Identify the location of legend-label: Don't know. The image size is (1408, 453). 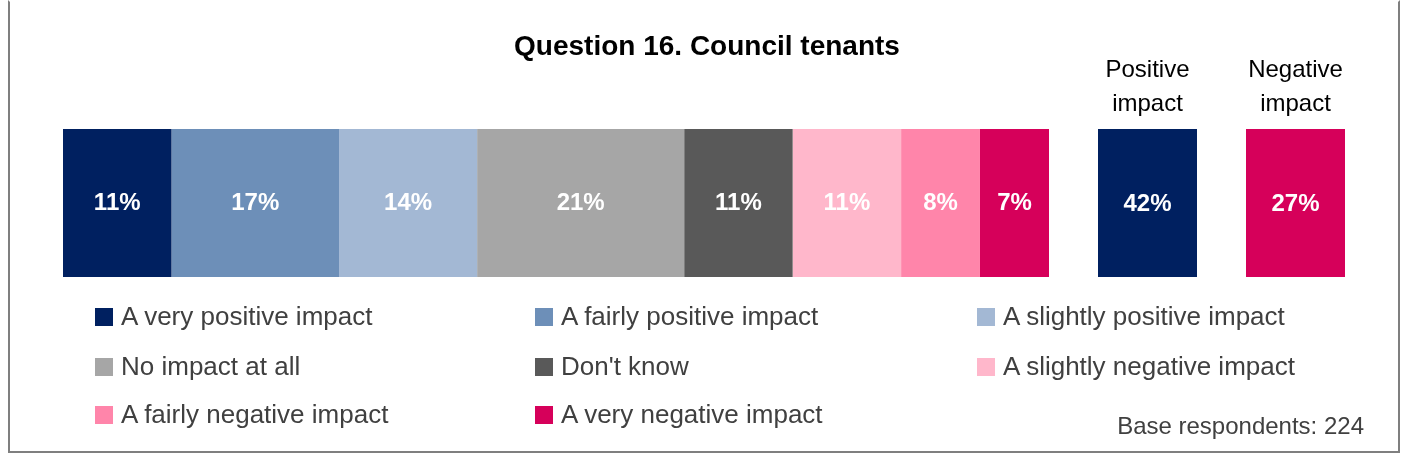
(625, 366).